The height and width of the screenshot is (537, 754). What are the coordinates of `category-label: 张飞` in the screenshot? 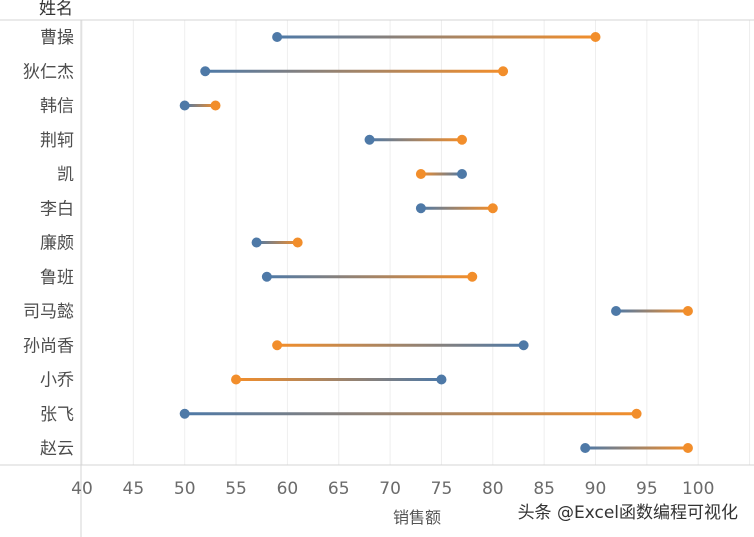 It's located at (57, 415).